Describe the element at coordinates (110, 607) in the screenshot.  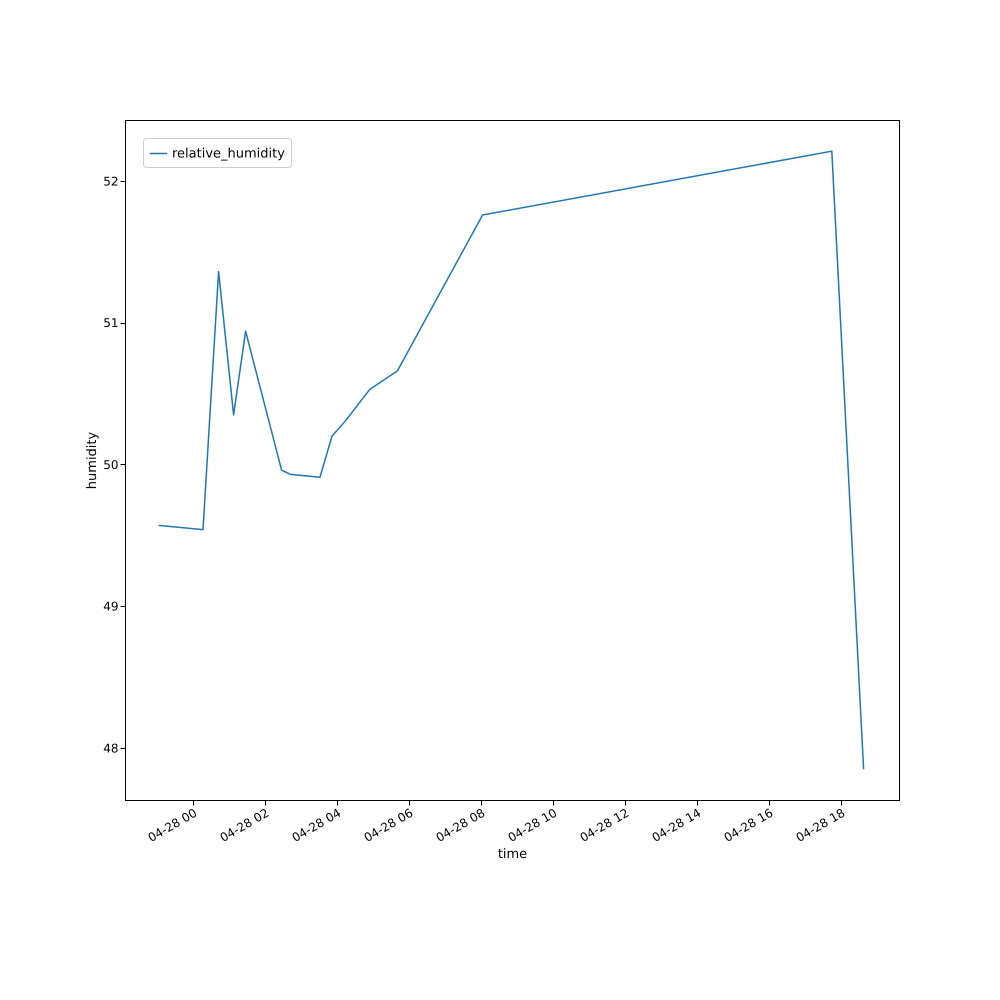
I see `y-tick-label: 49` at that location.